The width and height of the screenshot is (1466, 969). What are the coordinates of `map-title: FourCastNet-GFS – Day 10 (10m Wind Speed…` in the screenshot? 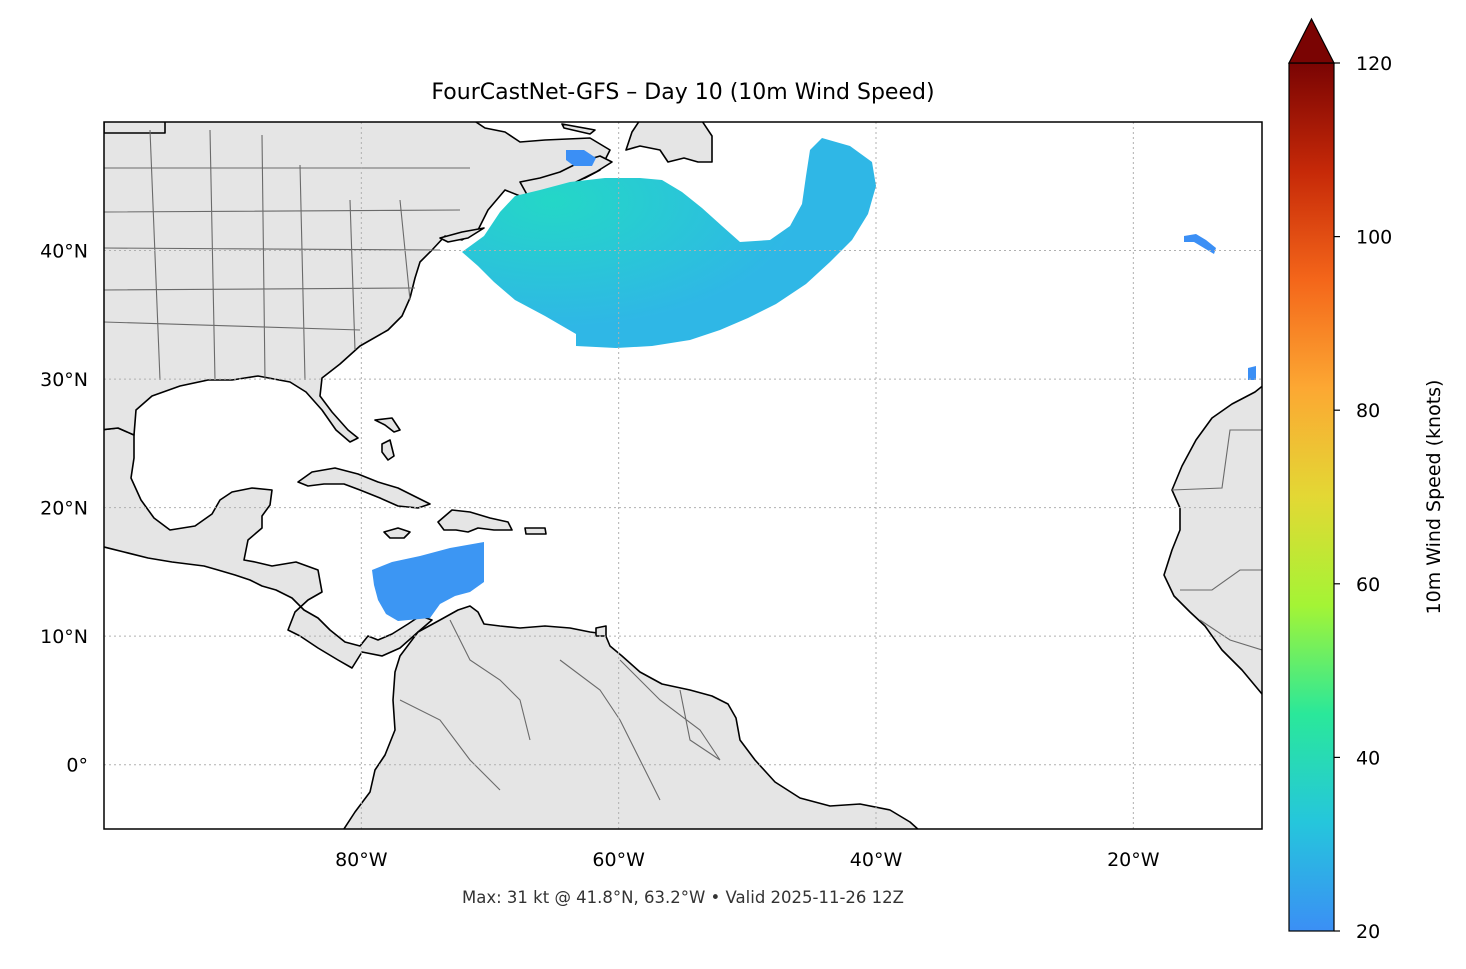 It's located at (682, 92).